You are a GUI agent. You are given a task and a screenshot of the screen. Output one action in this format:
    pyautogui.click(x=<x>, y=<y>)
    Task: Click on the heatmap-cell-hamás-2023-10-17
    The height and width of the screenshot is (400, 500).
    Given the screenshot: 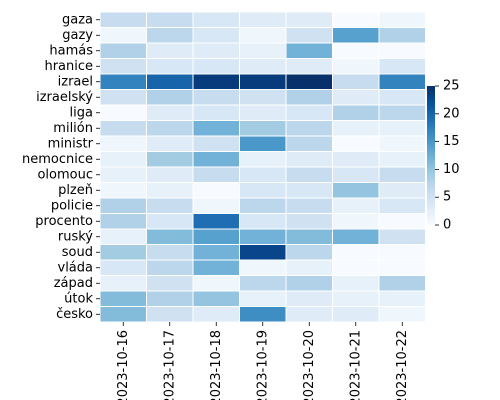 What is the action you would take?
    pyautogui.click(x=170, y=50)
    